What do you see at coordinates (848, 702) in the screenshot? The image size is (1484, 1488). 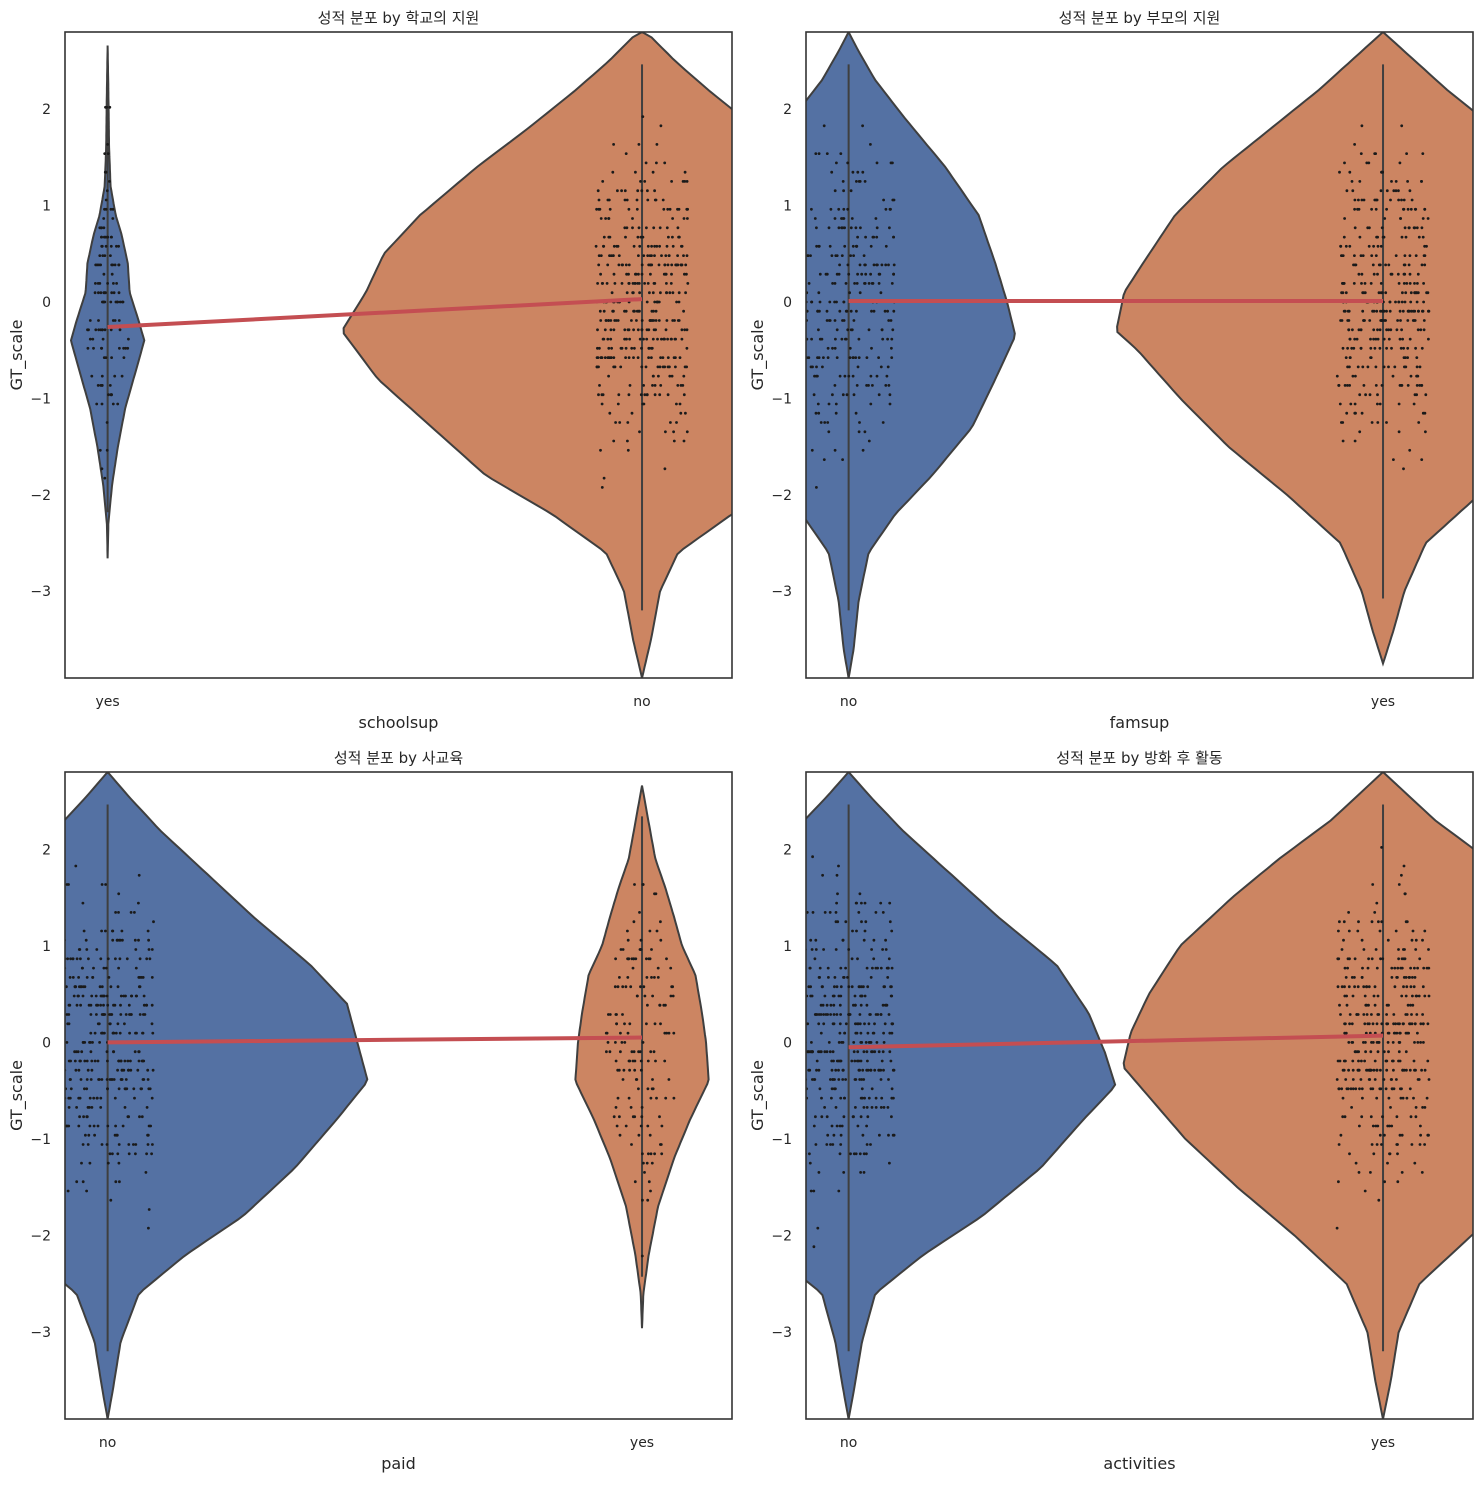 I see `x-tick-label: no` at bounding box center [848, 702].